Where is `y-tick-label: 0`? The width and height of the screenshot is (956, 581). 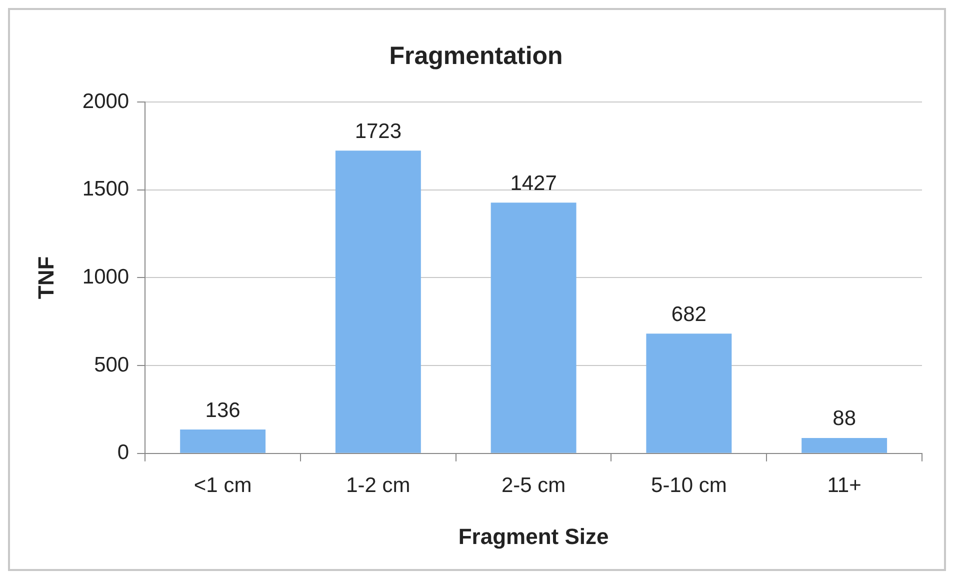
y-tick-label: 0 is located at coordinates (123, 452).